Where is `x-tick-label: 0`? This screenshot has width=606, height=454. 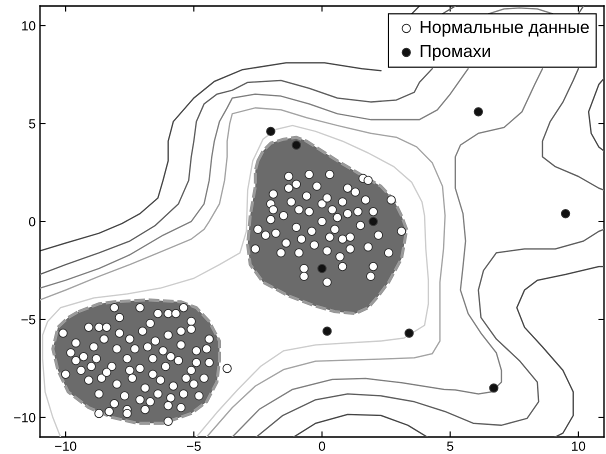 x-tick-label: 0 is located at coordinates (322, 446).